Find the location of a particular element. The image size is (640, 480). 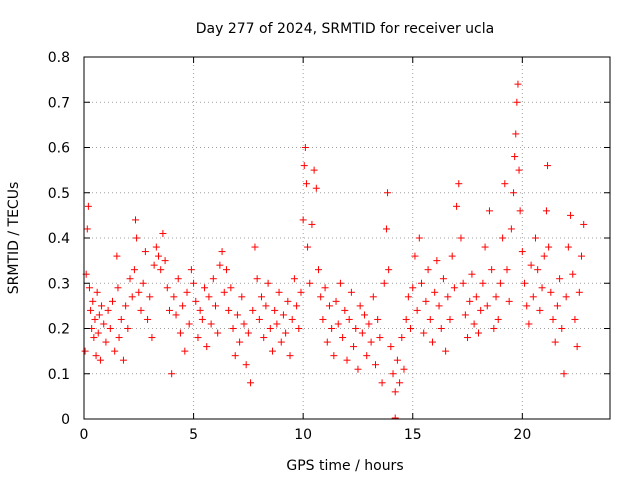

x-tick-label: 10 is located at coordinates (303, 435).